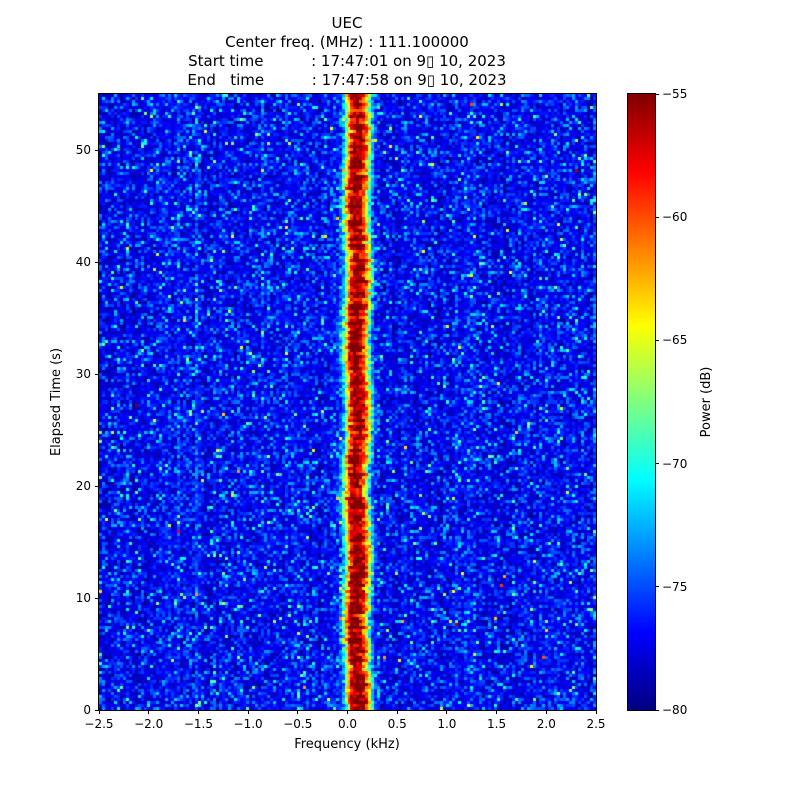 The width and height of the screenshot is (800, 800). What do you see at coordinates (675, 94) in the screenshot?
I see `colorbar-tick-label: −55` at bounding box center [675, 94].